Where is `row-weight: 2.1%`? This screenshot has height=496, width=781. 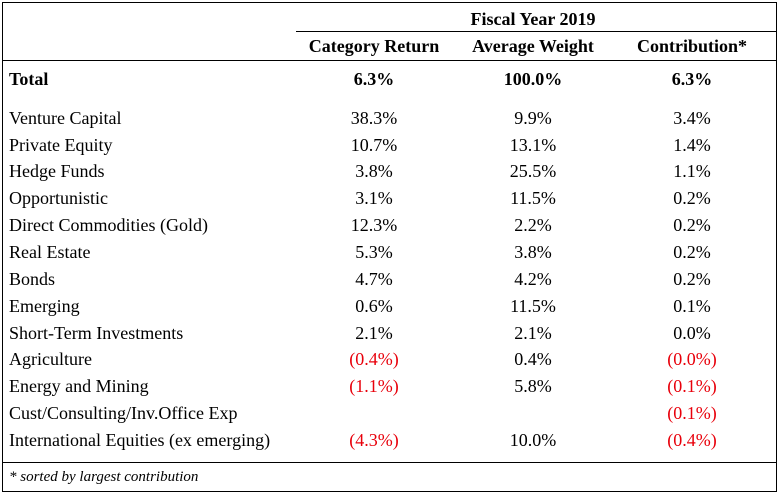
row-weight: 2.1% is located at coordinates (533, 333).